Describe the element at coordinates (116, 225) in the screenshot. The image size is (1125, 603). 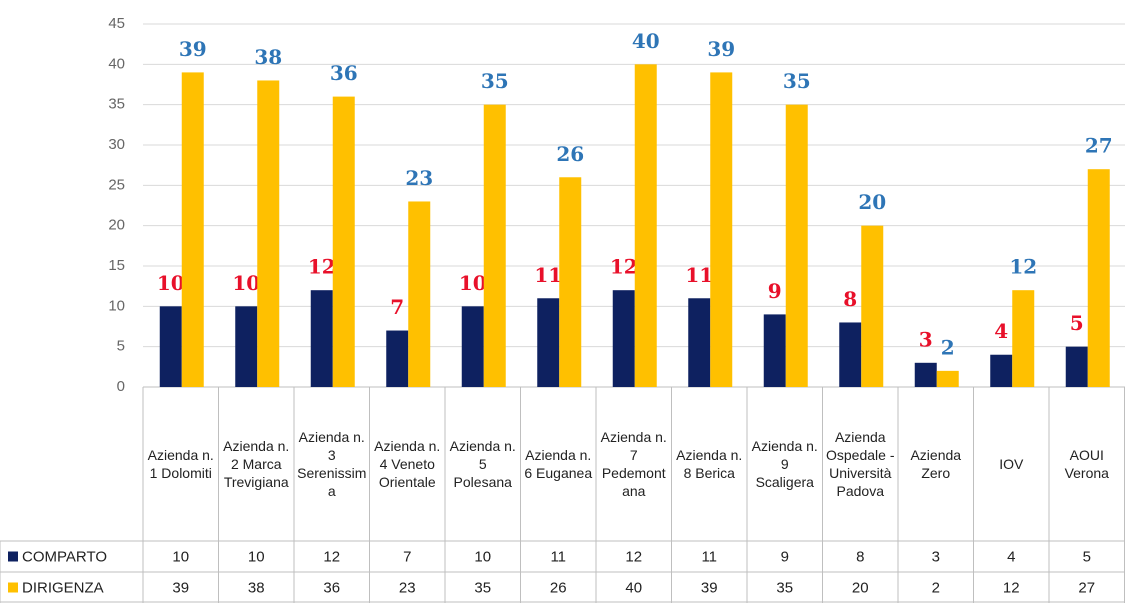
I see `y-tick-label: 20` at that location.